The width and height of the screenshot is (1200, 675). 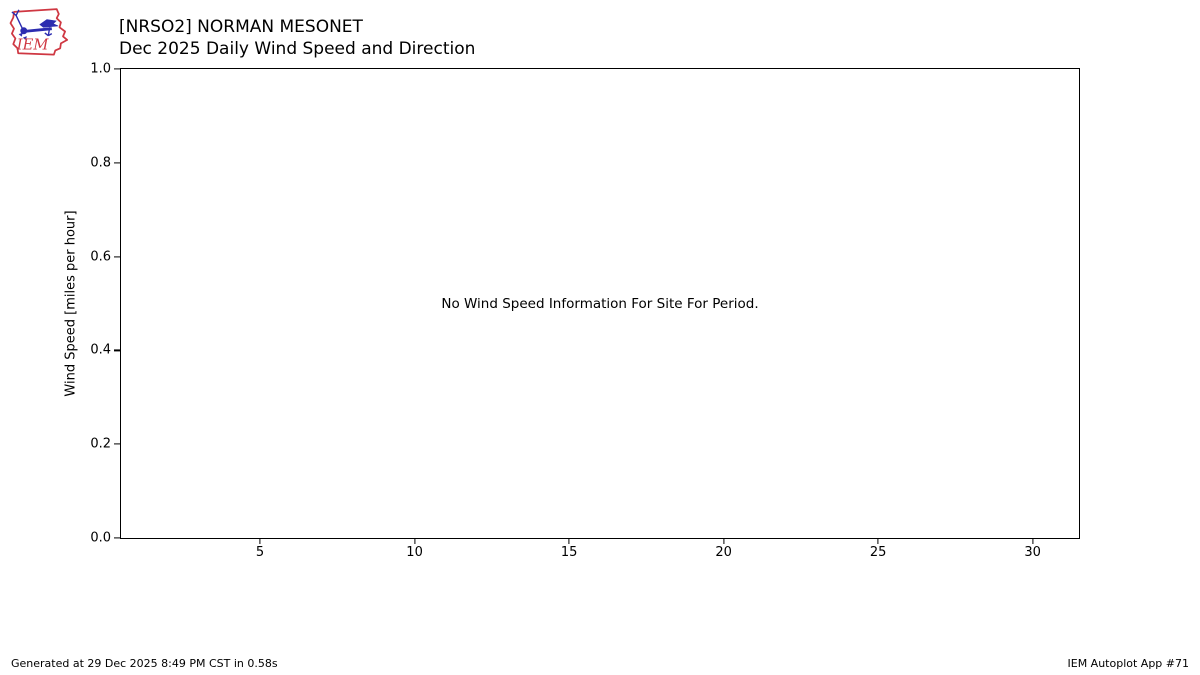 I want to click on iem-logo-text: IEM, so click(x=33, y=45).